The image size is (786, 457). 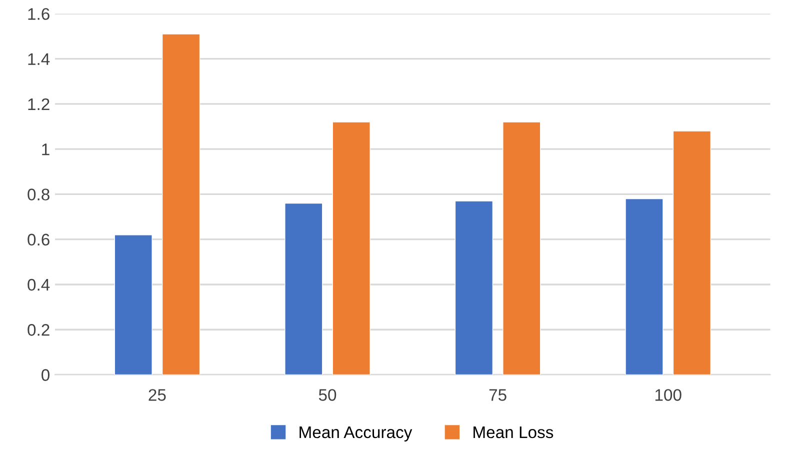 I want to click on x-tick-label: 75, so click(x=497, y=395).